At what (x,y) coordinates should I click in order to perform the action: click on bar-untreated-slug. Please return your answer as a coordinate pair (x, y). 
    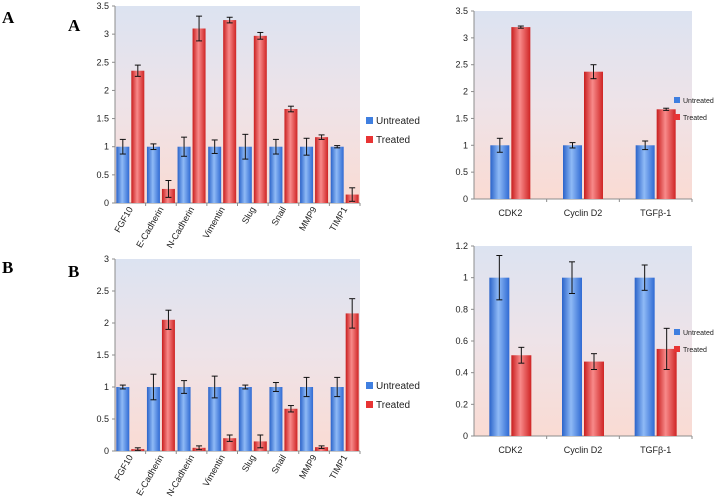
    Looking at the image, I should click on (245, 419).